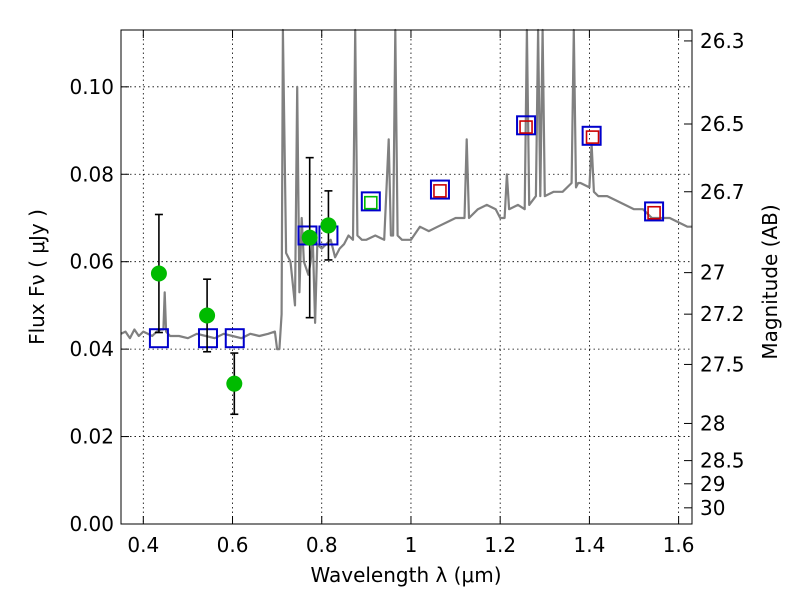 The height and width of the screenshot is (604, 800). Describe the element at coordinates (405, 575) in the screenshot. I see `x-axis-label: Wavelength λ (μm)` at that location.